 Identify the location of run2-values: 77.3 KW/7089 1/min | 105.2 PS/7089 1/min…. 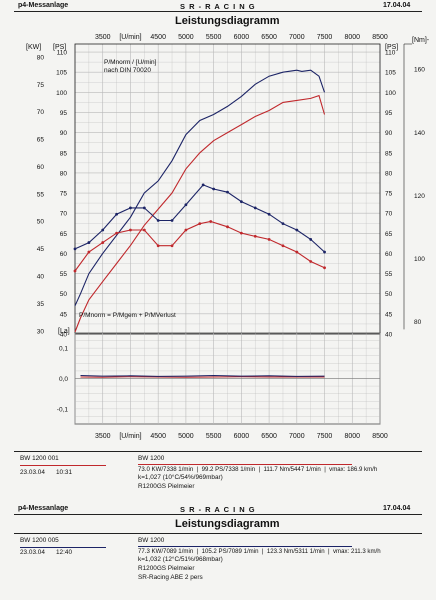
(259, 551).